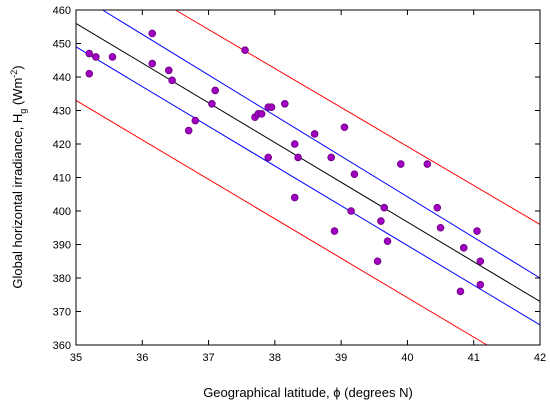  What do you see at coordinates (62, 78) in the screenshot?
I see `y-tick-label: 440` at bounding box center [62, 78].